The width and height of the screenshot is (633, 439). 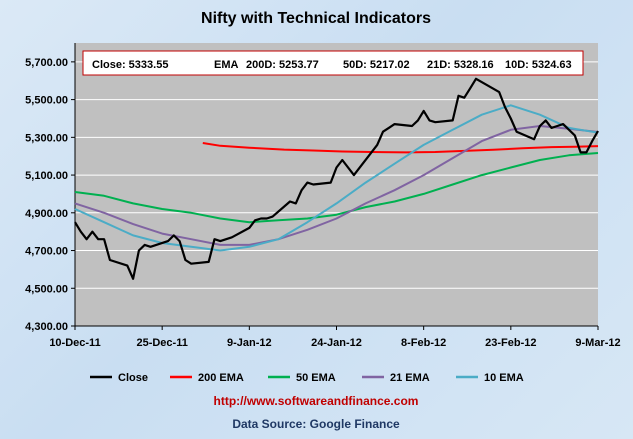 What do you see at coordinates (316, 378) in the screenshot?
I see `legend-label-50-ema: 50 EMA` at bounding box center [316, 378].